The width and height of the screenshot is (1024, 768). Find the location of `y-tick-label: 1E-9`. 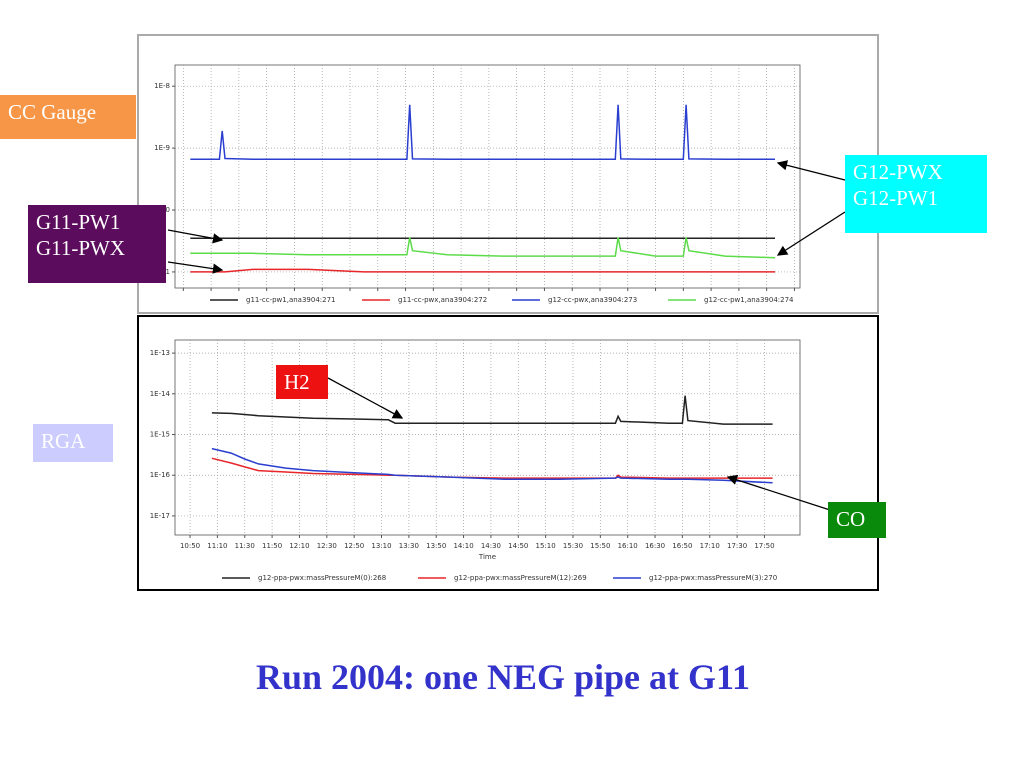

y-tick-label: 1E-9 is located at coordinates (162, 148).